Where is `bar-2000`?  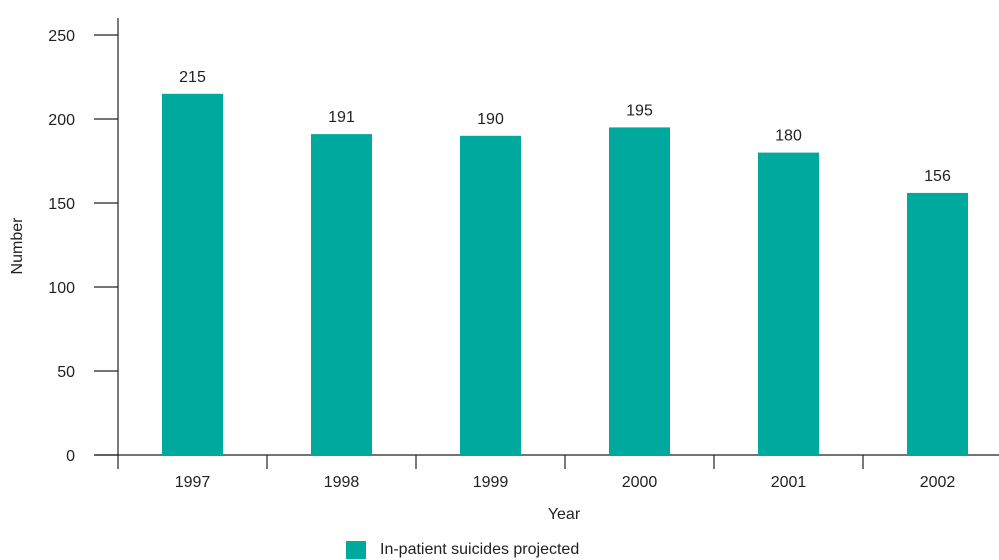 bar-2000 is located at coordinates (639, 291).